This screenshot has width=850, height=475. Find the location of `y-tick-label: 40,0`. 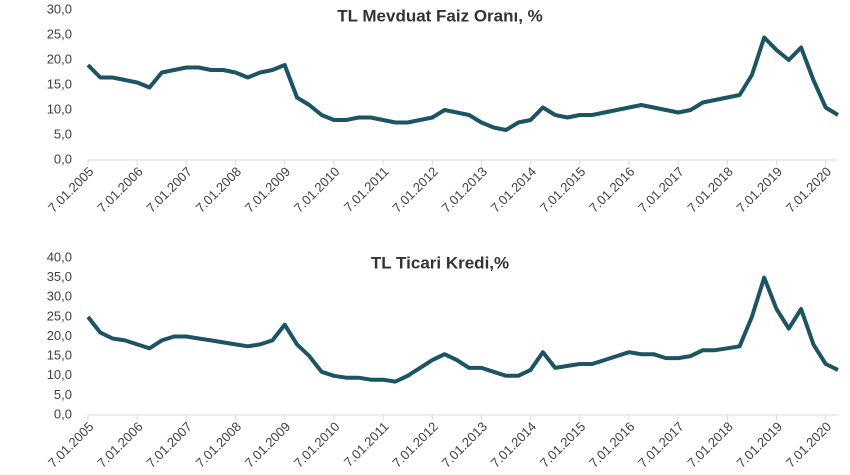

y-tick-label: 40,0 is located at coordinates (59, 256).